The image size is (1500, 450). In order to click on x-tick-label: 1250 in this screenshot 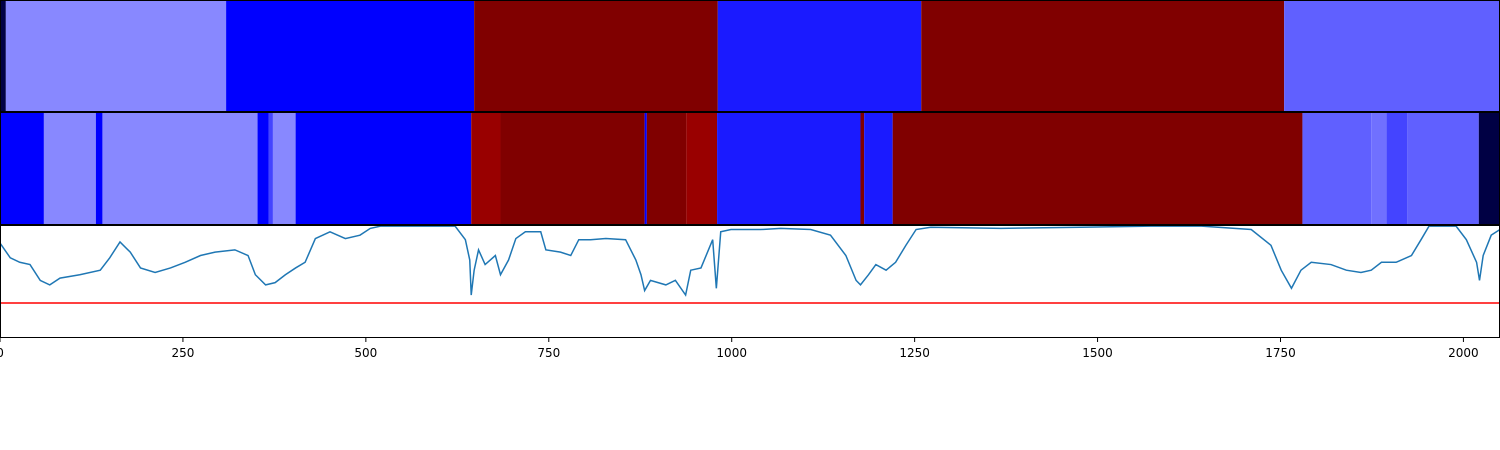, I will do `click(914, 353)`.